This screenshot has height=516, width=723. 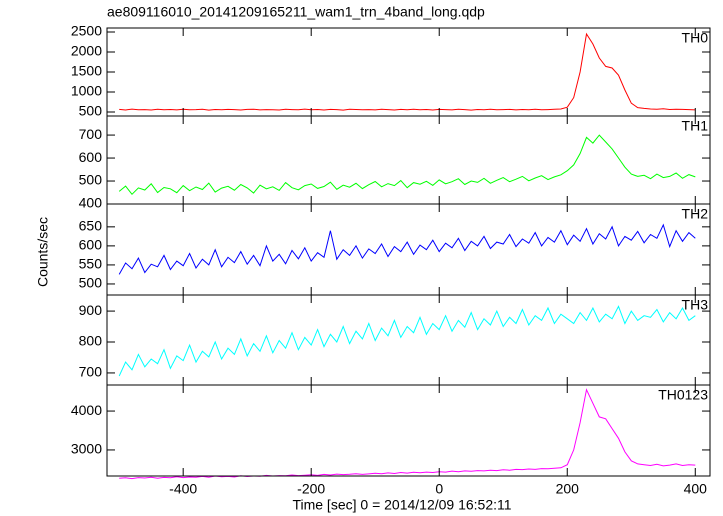 I want to click on y-tick-label: 550, so click(x=91, y=264).